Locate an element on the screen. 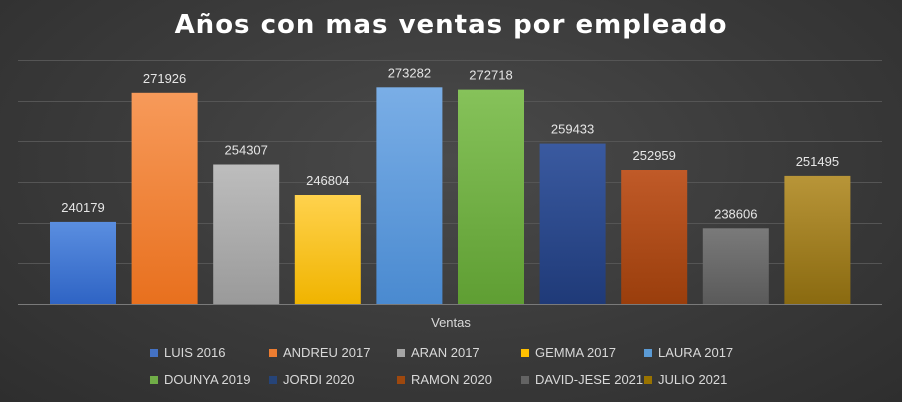 The width and height of the screenshot is (902, 402). bar-david-jese-2021 is located at coordinates (735, 266).